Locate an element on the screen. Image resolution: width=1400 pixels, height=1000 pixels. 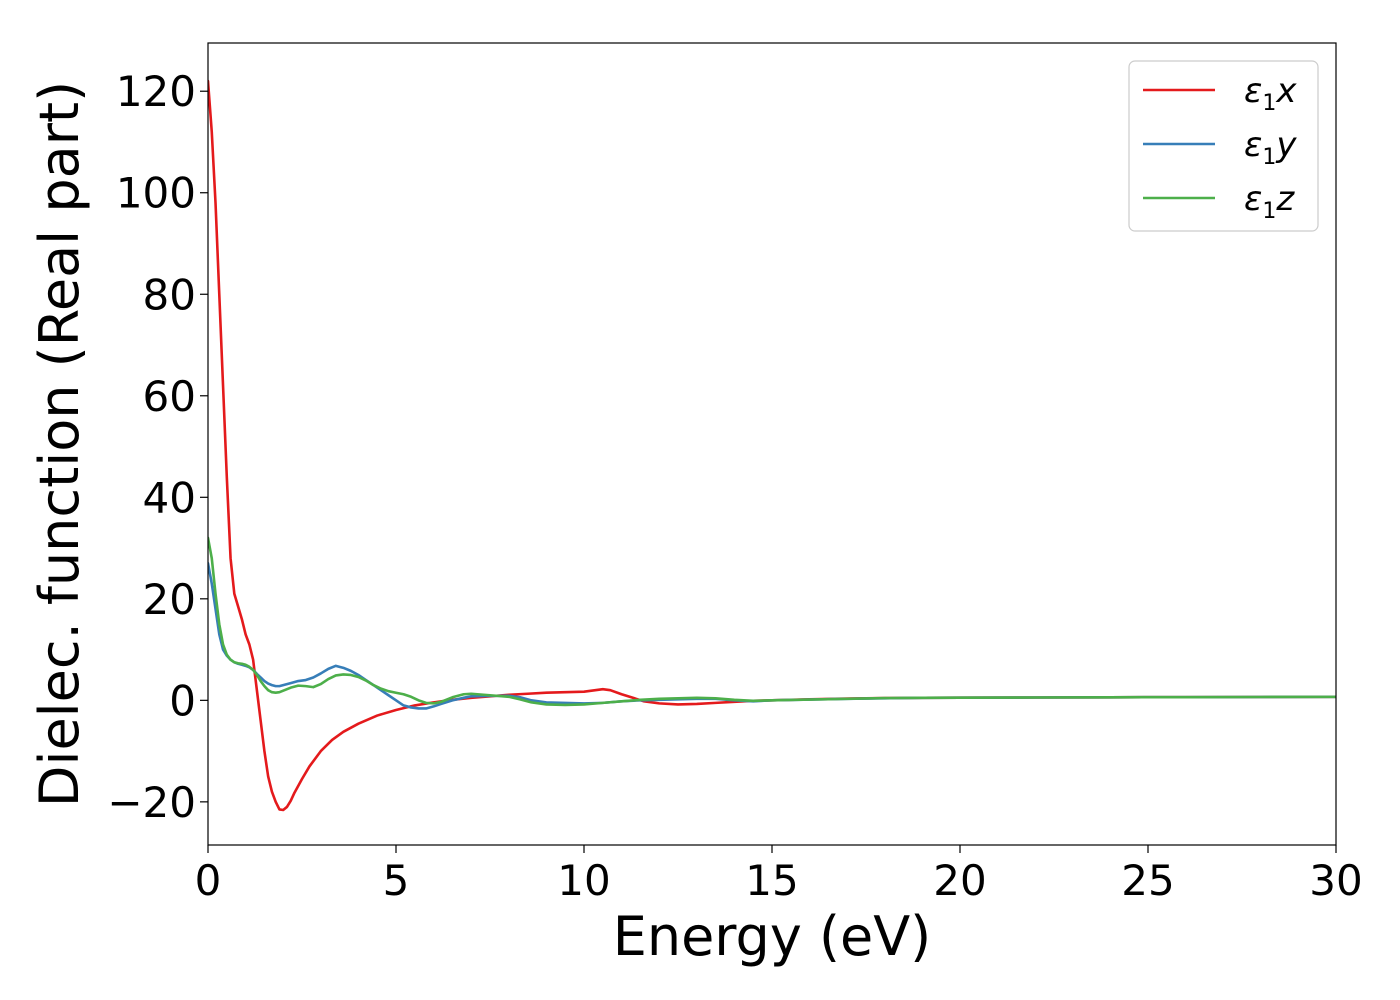
x-axis-title: Energy (eV) is located at coordinates (772, 936).